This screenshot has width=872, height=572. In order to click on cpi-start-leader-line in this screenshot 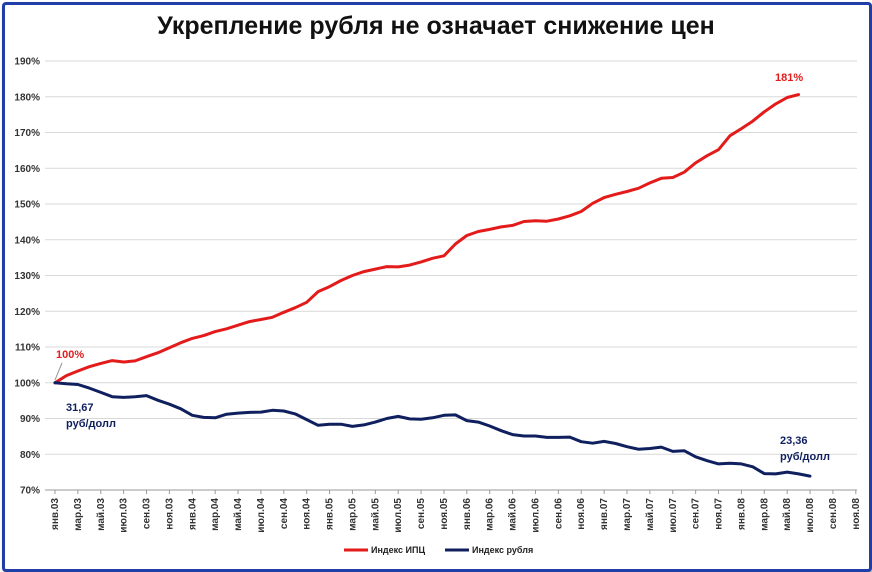, I will do `click(58, 371)`.